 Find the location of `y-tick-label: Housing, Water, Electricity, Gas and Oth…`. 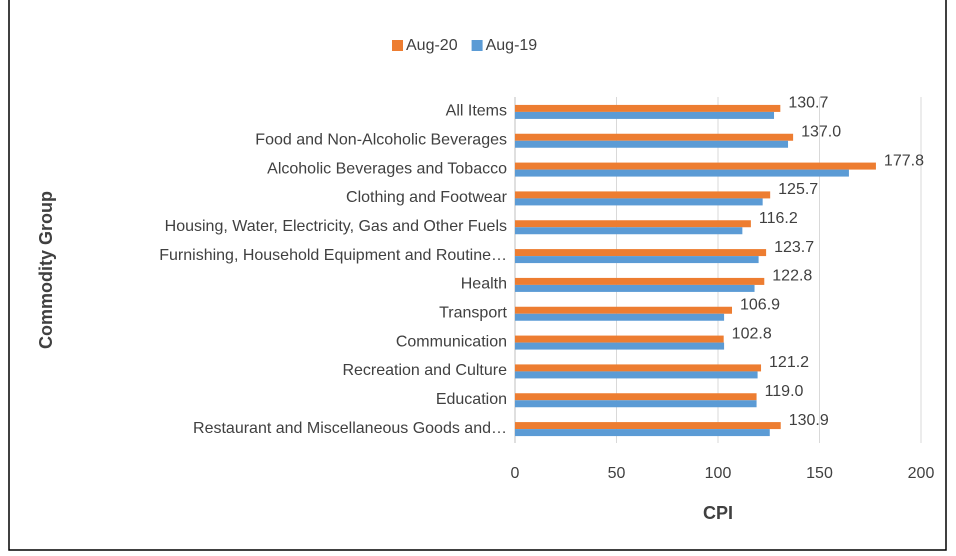

y-tick-label: Housing, Water, Electricity, Gas and Oth… is located at coordinates (336, 226).